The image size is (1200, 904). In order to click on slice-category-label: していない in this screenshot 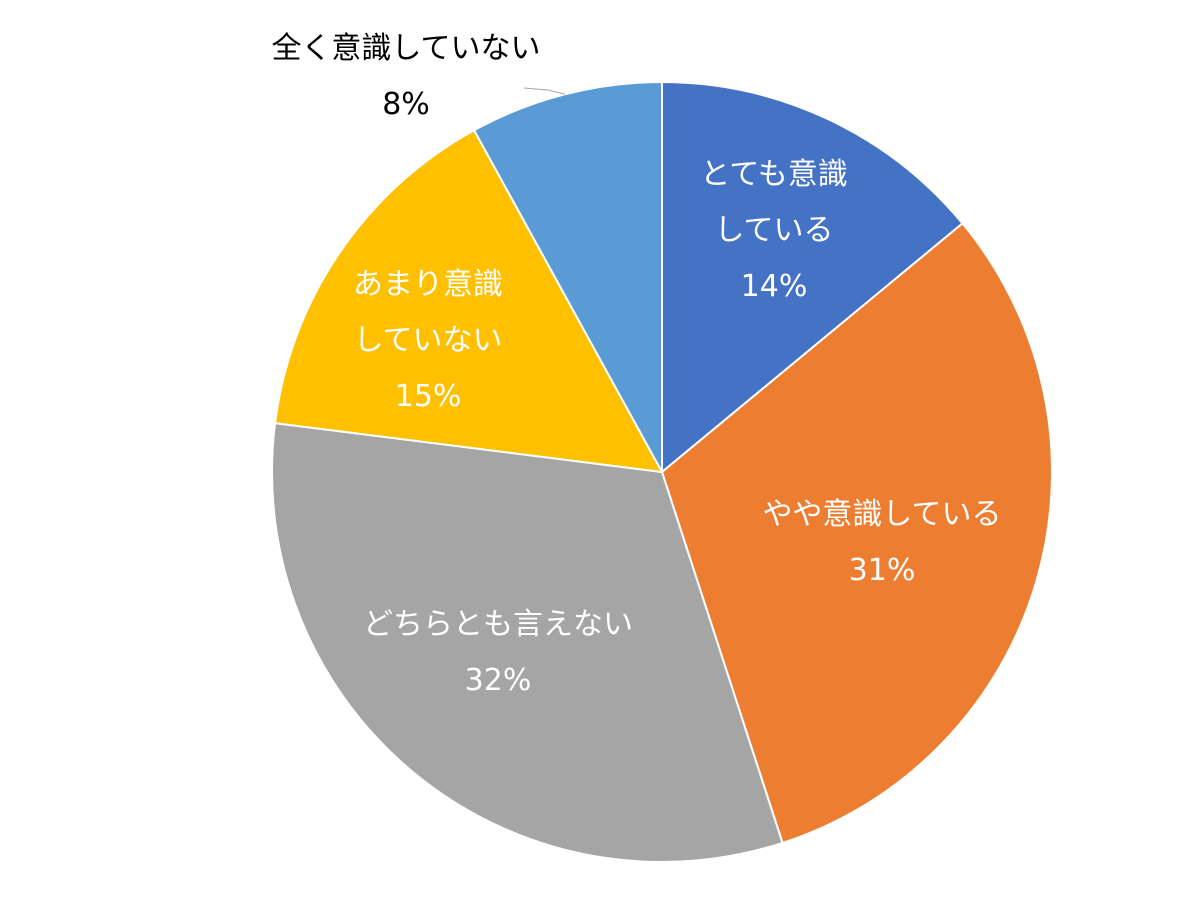, I will do `click(427, 340)`.